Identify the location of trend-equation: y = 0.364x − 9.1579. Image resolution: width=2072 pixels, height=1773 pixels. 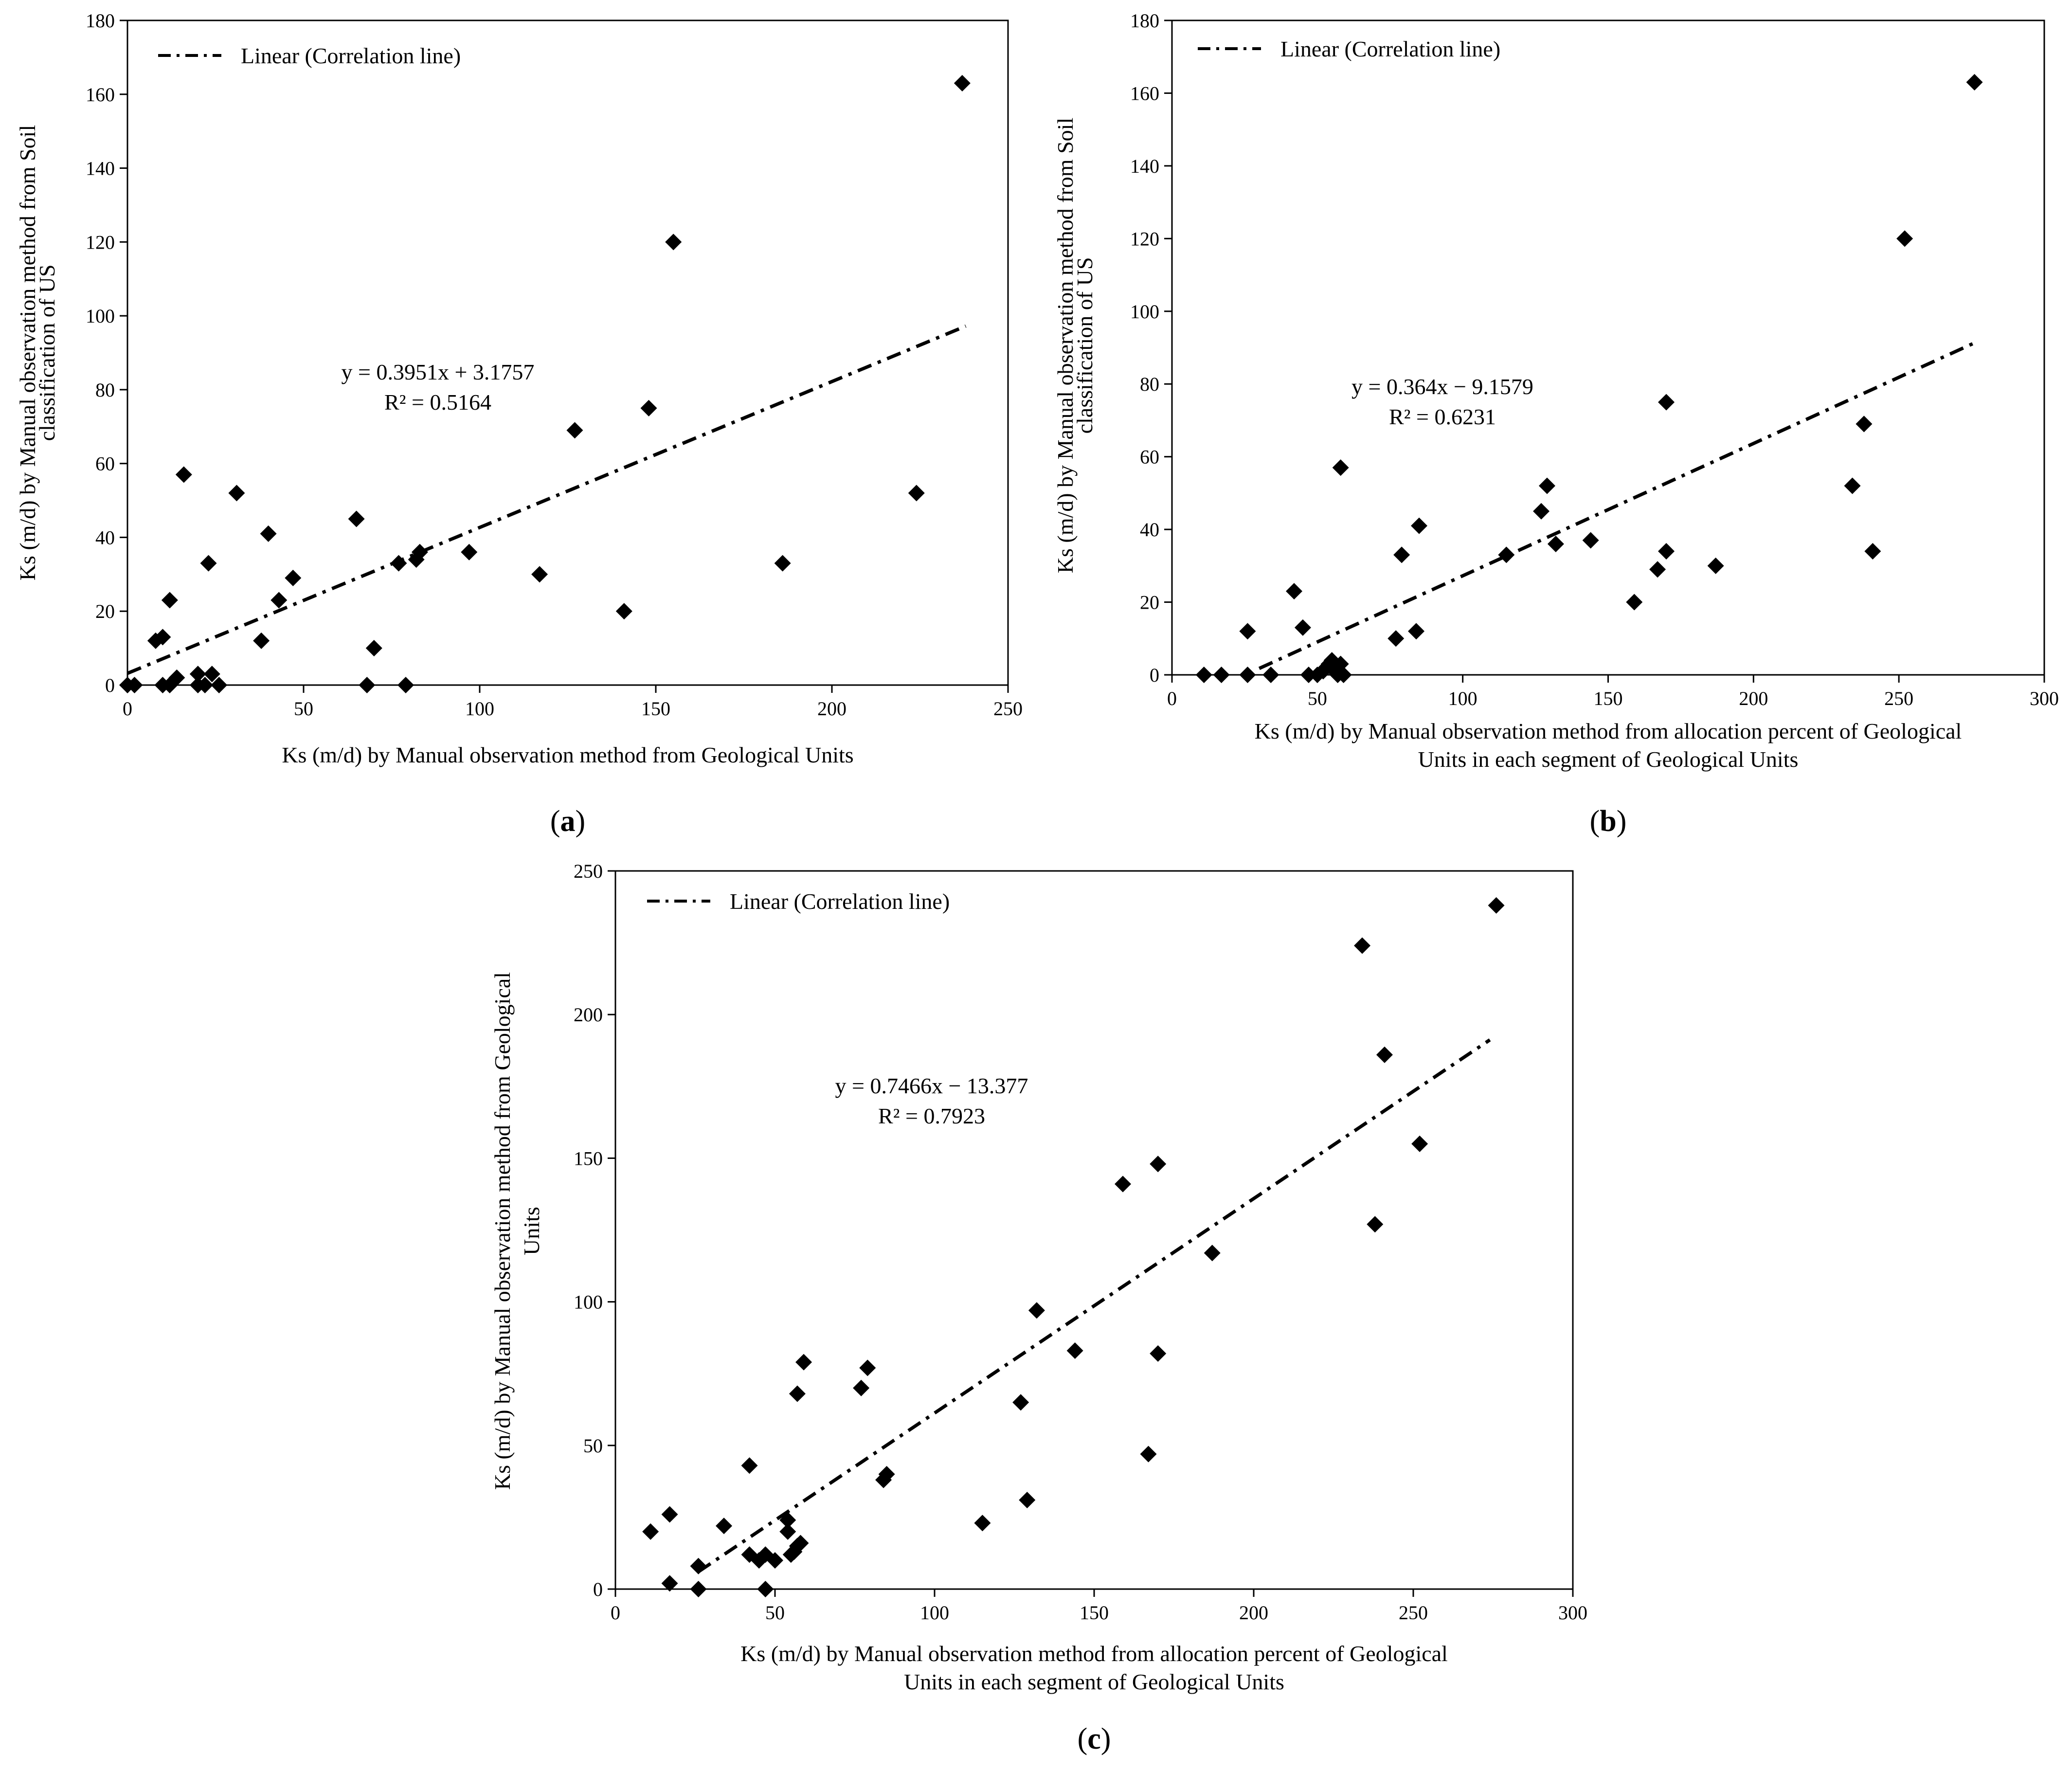
(1442, 386).